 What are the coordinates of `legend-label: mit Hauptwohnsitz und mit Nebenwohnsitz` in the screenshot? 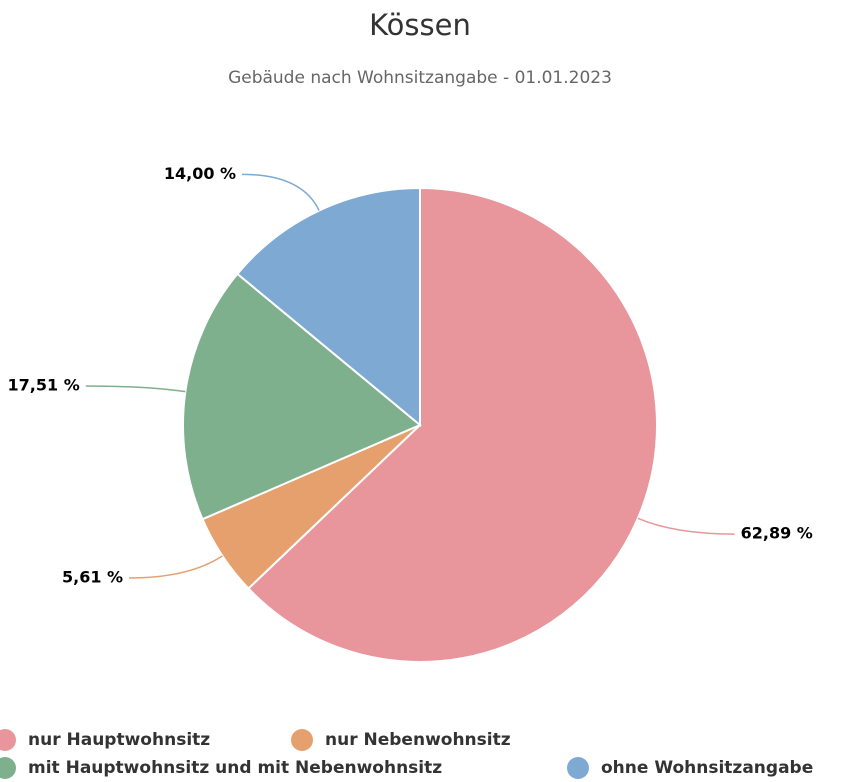 It's located at (235, 768).